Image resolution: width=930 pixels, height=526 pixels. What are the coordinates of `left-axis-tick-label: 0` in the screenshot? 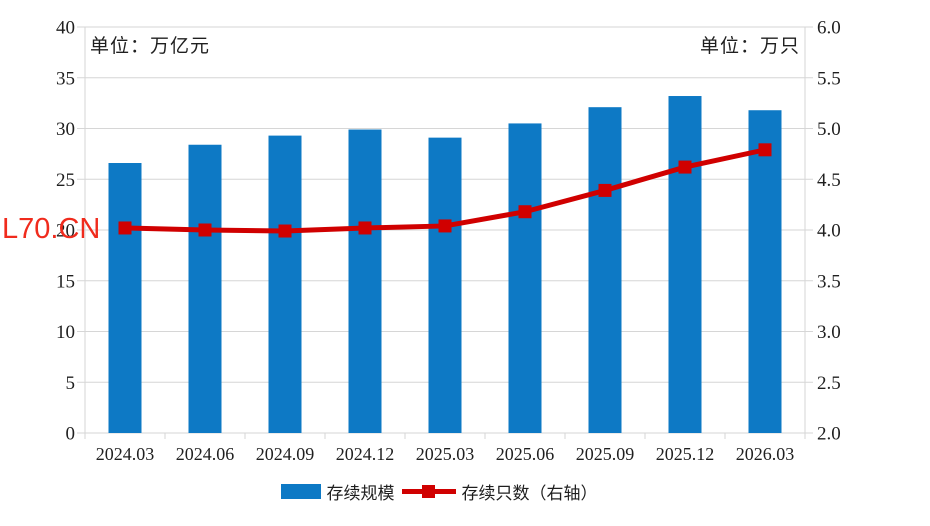 It's located at (71, 434).